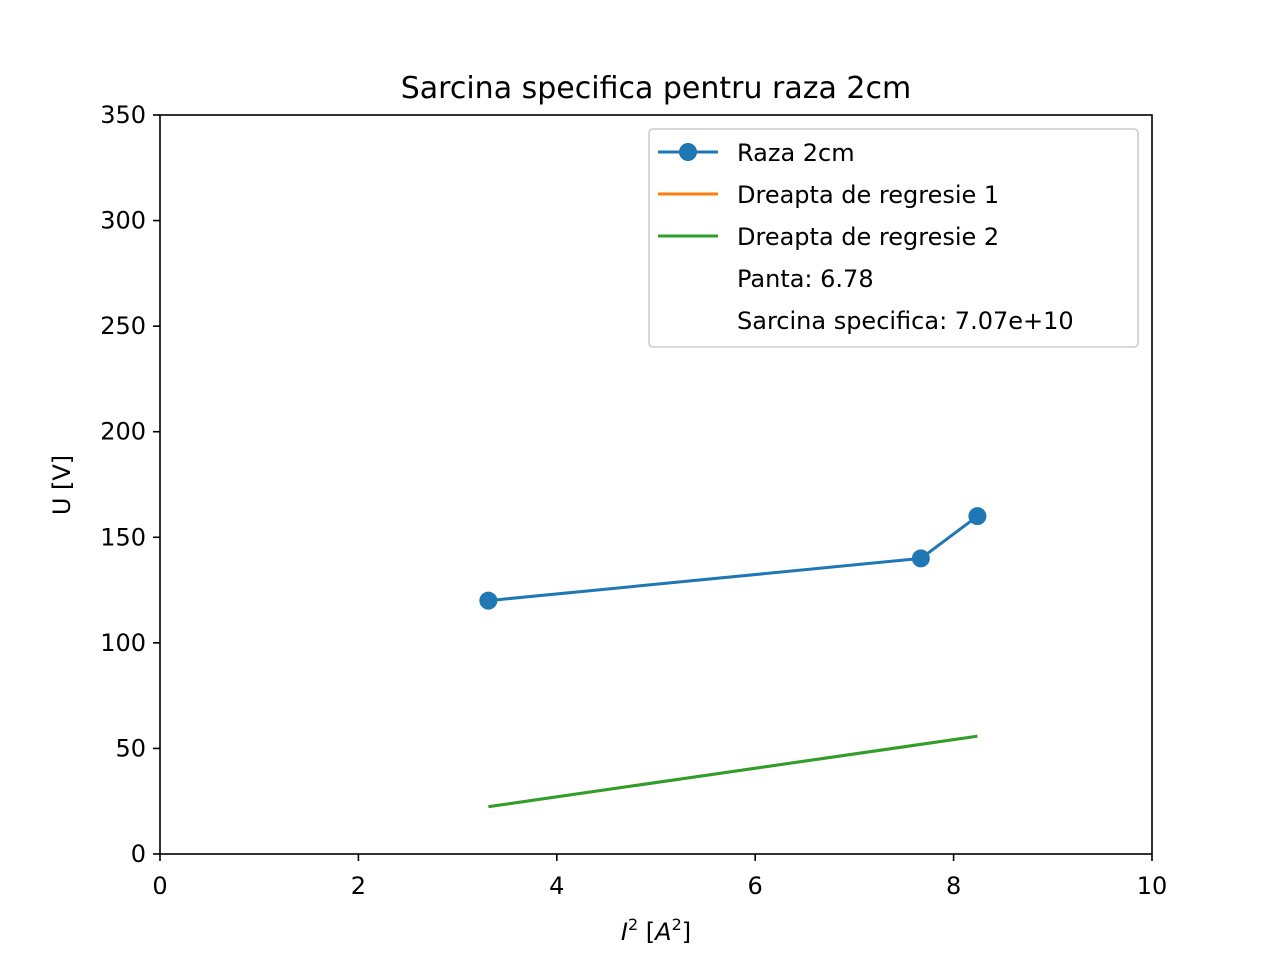 The height and width of the screenshot is (960, 1280). Describe the element at coordinates (868, 237) in the screenshot. I see `legend-label: Dreapta de regresie 2` at that location.